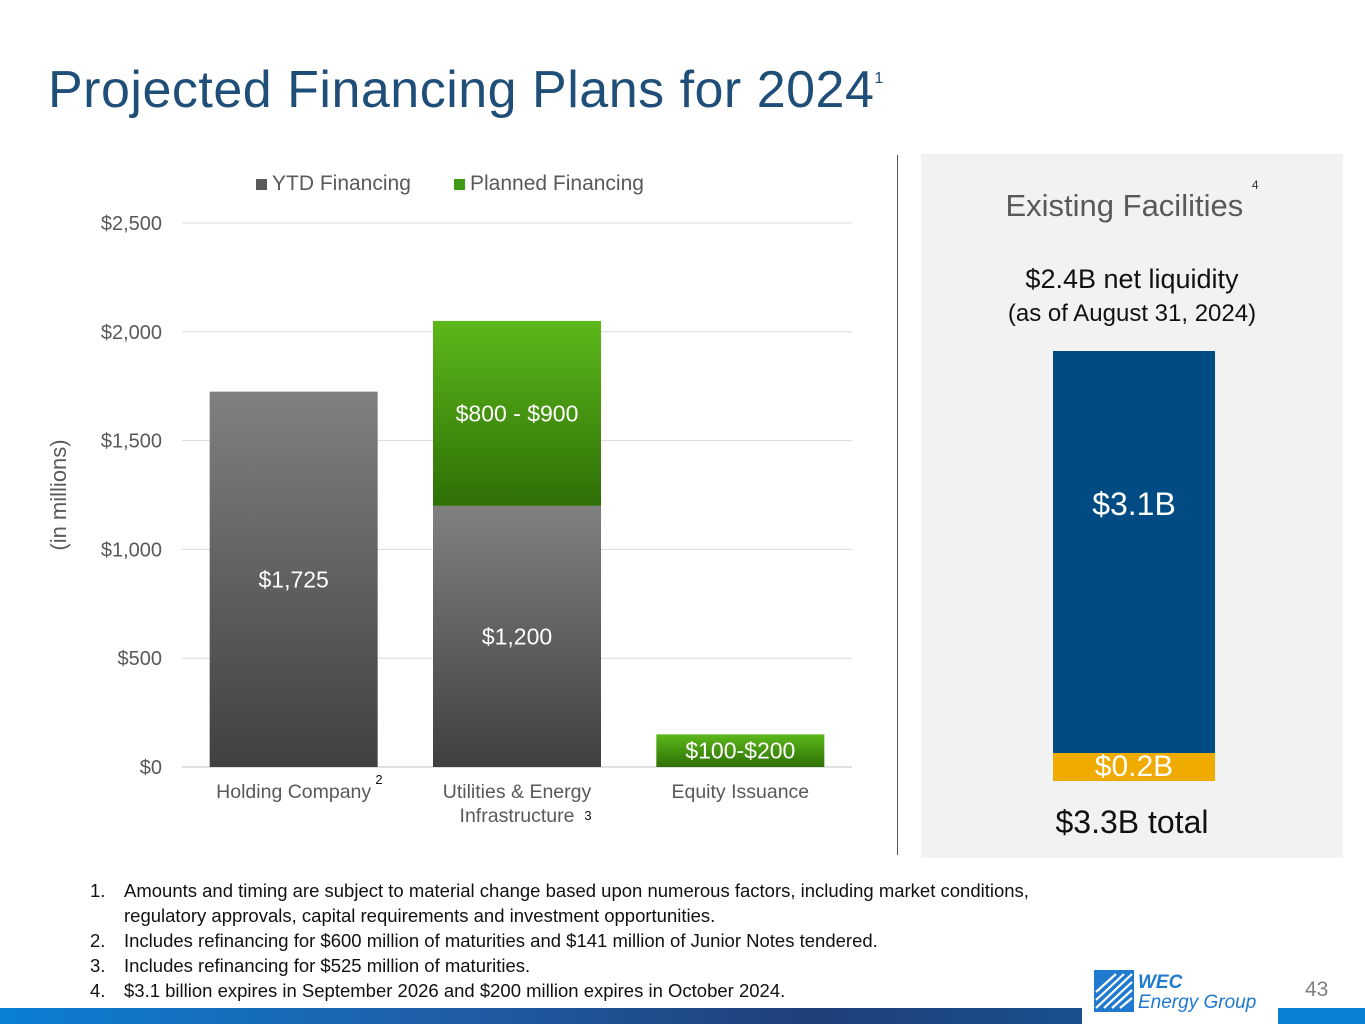 The width and height of the screenshot is (1365, 1024). I want to click on wec-logo: WEC Energy Group, so click(1179, 992).